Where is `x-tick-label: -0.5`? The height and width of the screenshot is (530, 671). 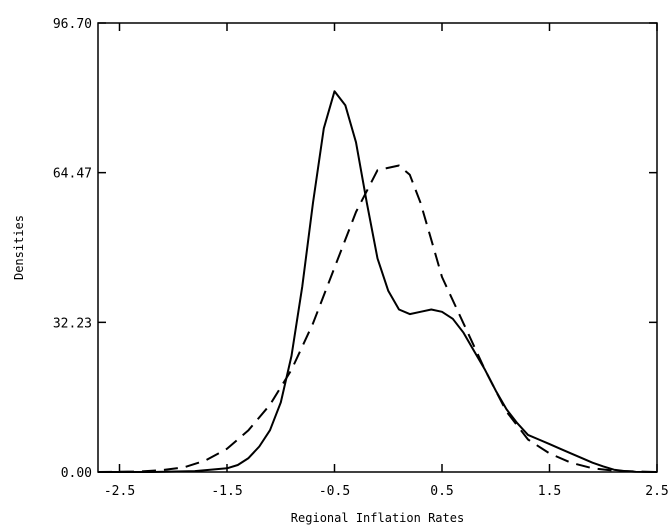
x-tick-label: -0.5 is located at coordinates (334, 491).